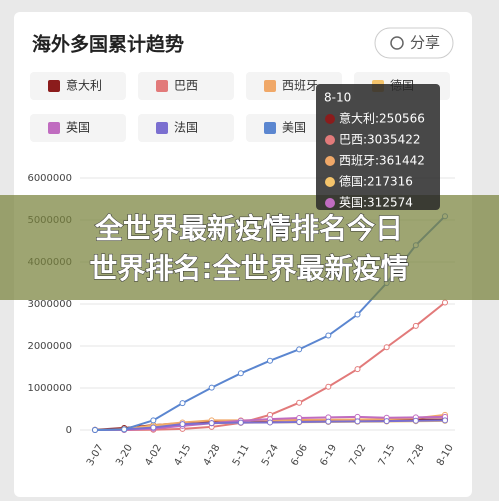  Describe the element at coordinates (382, 161) in the screenshot. I see `tooltip-item: 西班牙:361442` at that location.